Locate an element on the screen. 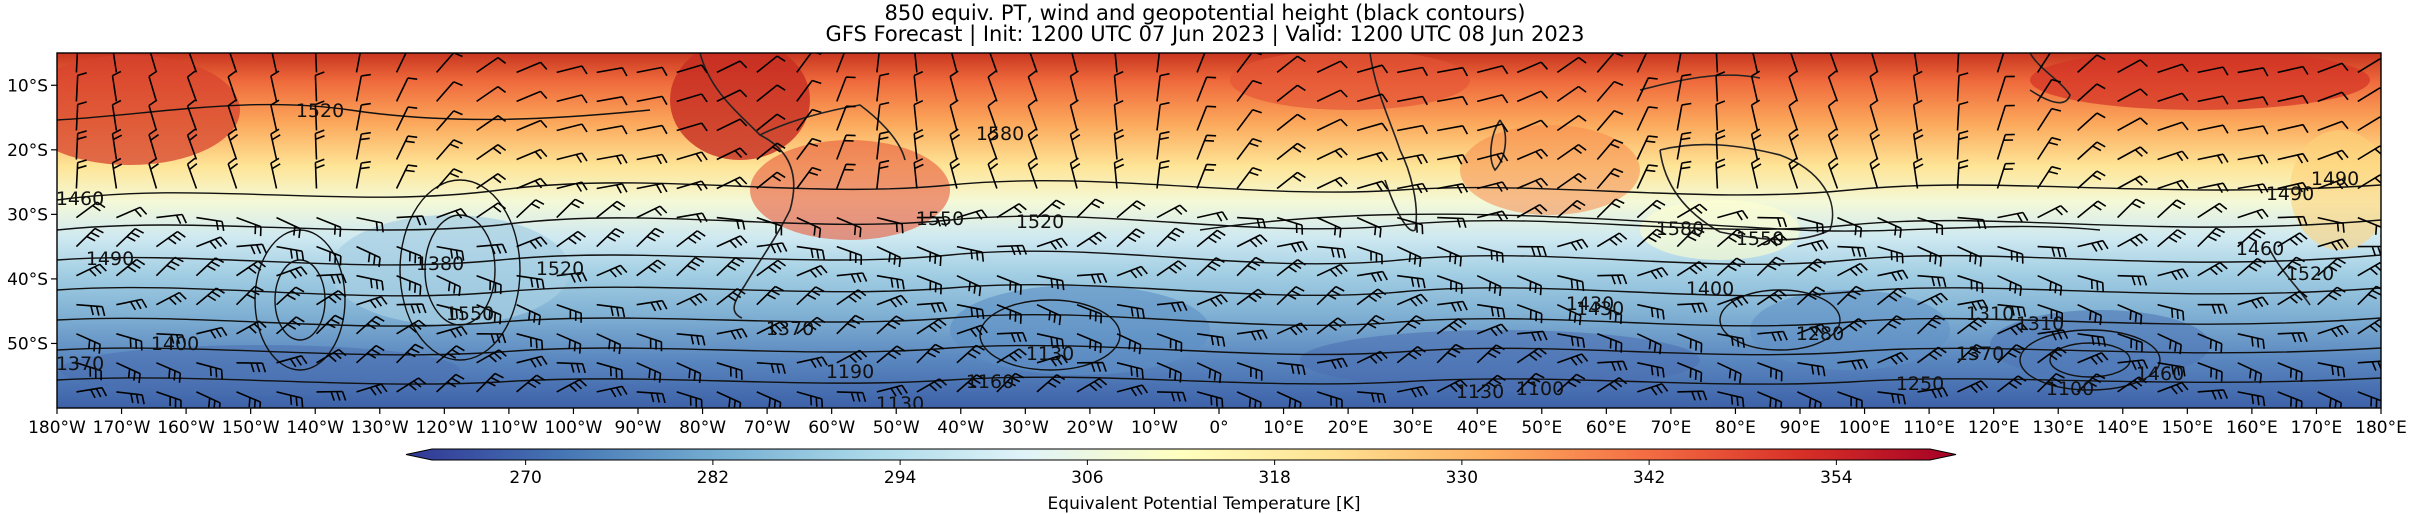  contour-label: 1130 is located at coordinates (1480, 392).